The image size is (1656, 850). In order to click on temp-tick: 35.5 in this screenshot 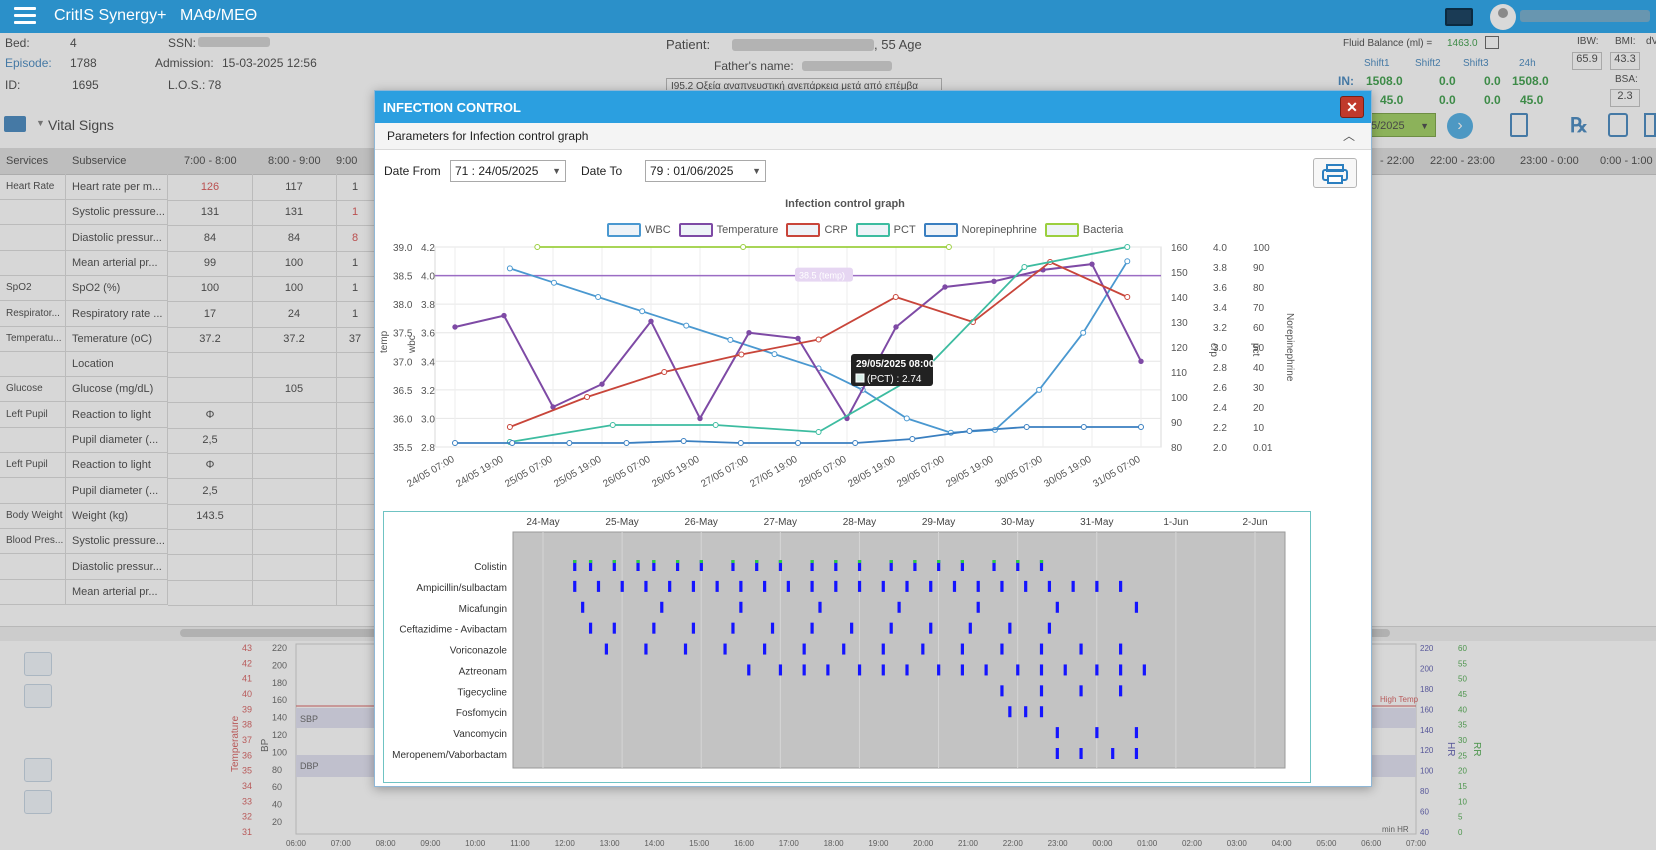, I will do `click(403, 448)`.